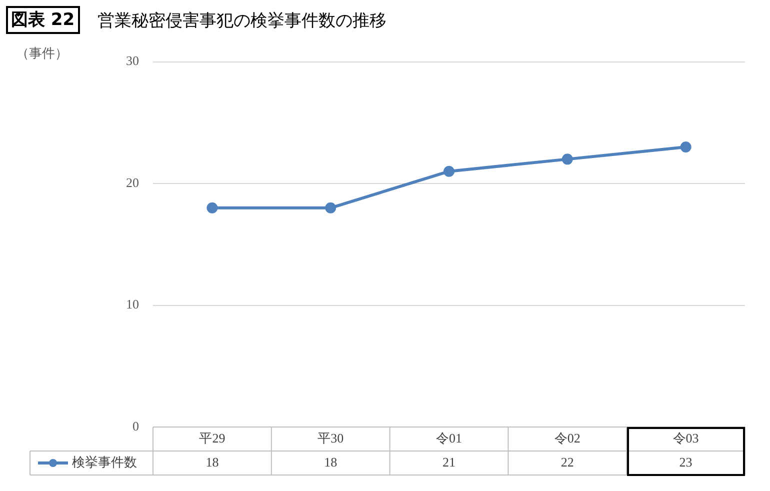  Describe the element at coordinates (104, 462) in the screenshot. I see `legend-label: 検挙事件数` at that location.